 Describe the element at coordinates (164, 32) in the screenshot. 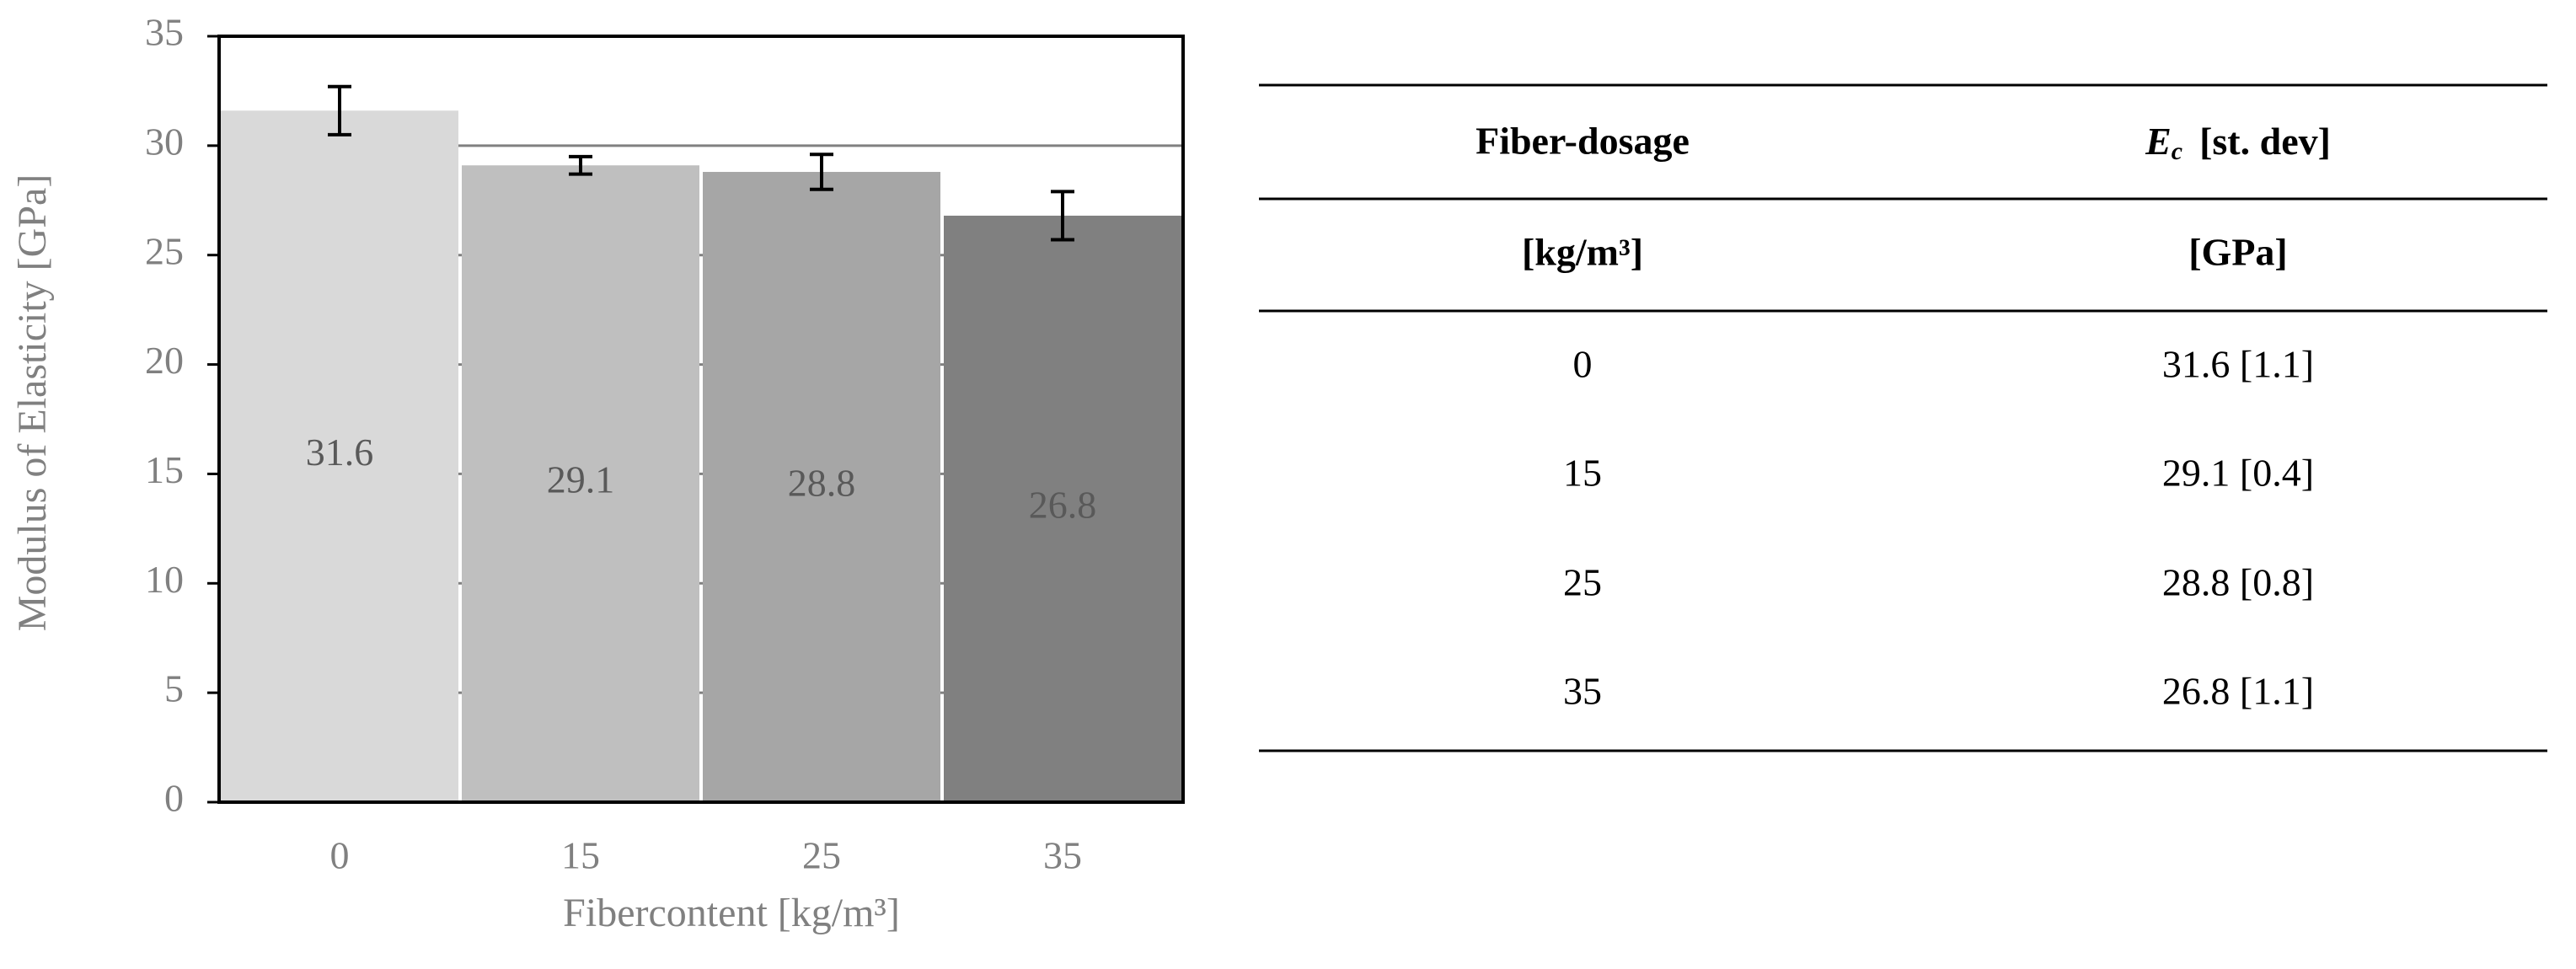

I see `y-tick-label: 35` at that location.